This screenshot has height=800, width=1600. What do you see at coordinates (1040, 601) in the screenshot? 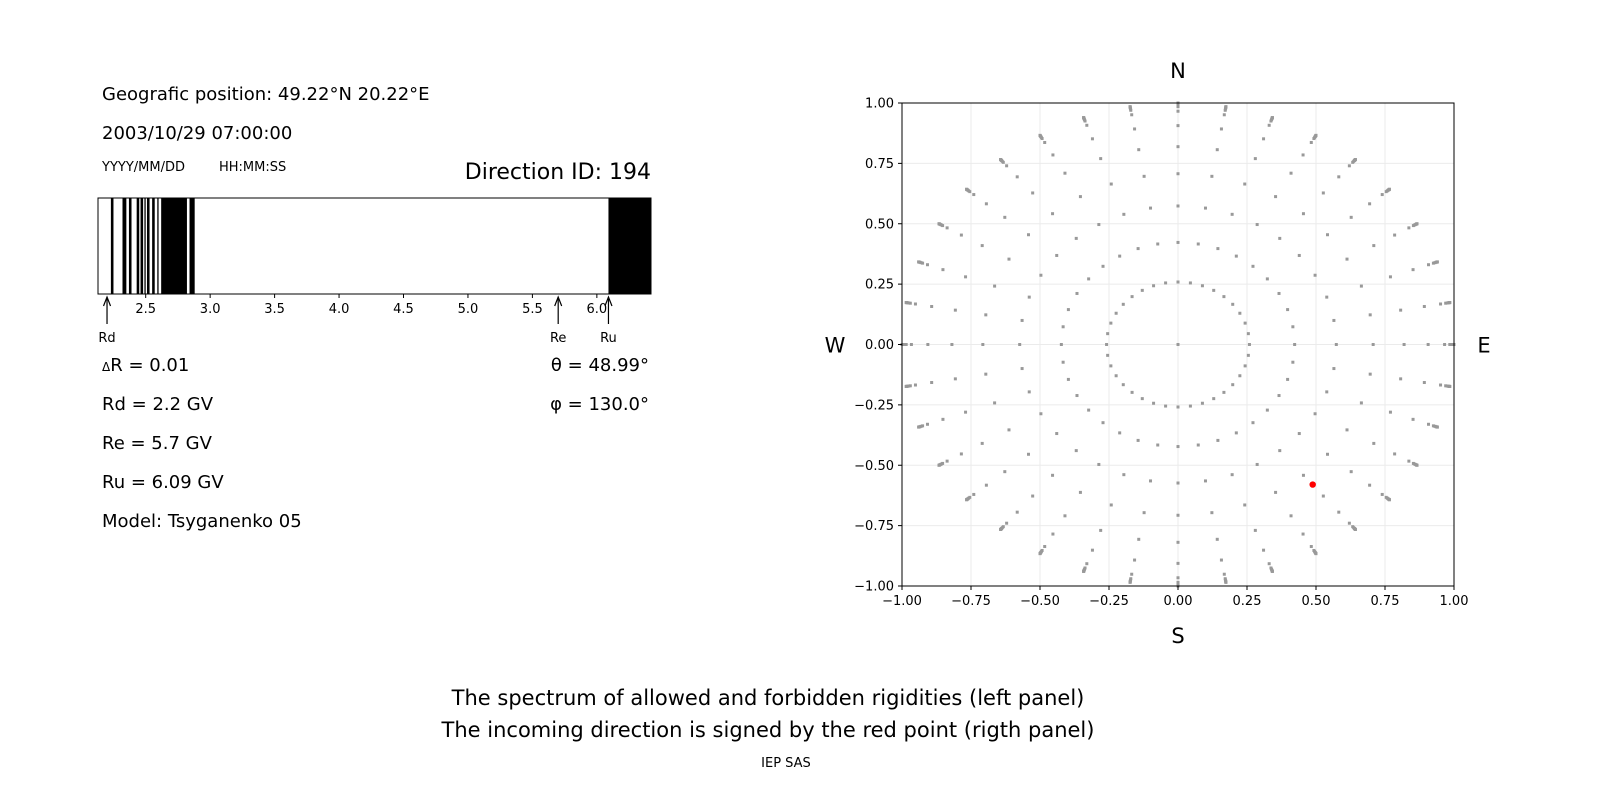
I see `x-tick-label: −0.50` at bounding box center [1040, 601].